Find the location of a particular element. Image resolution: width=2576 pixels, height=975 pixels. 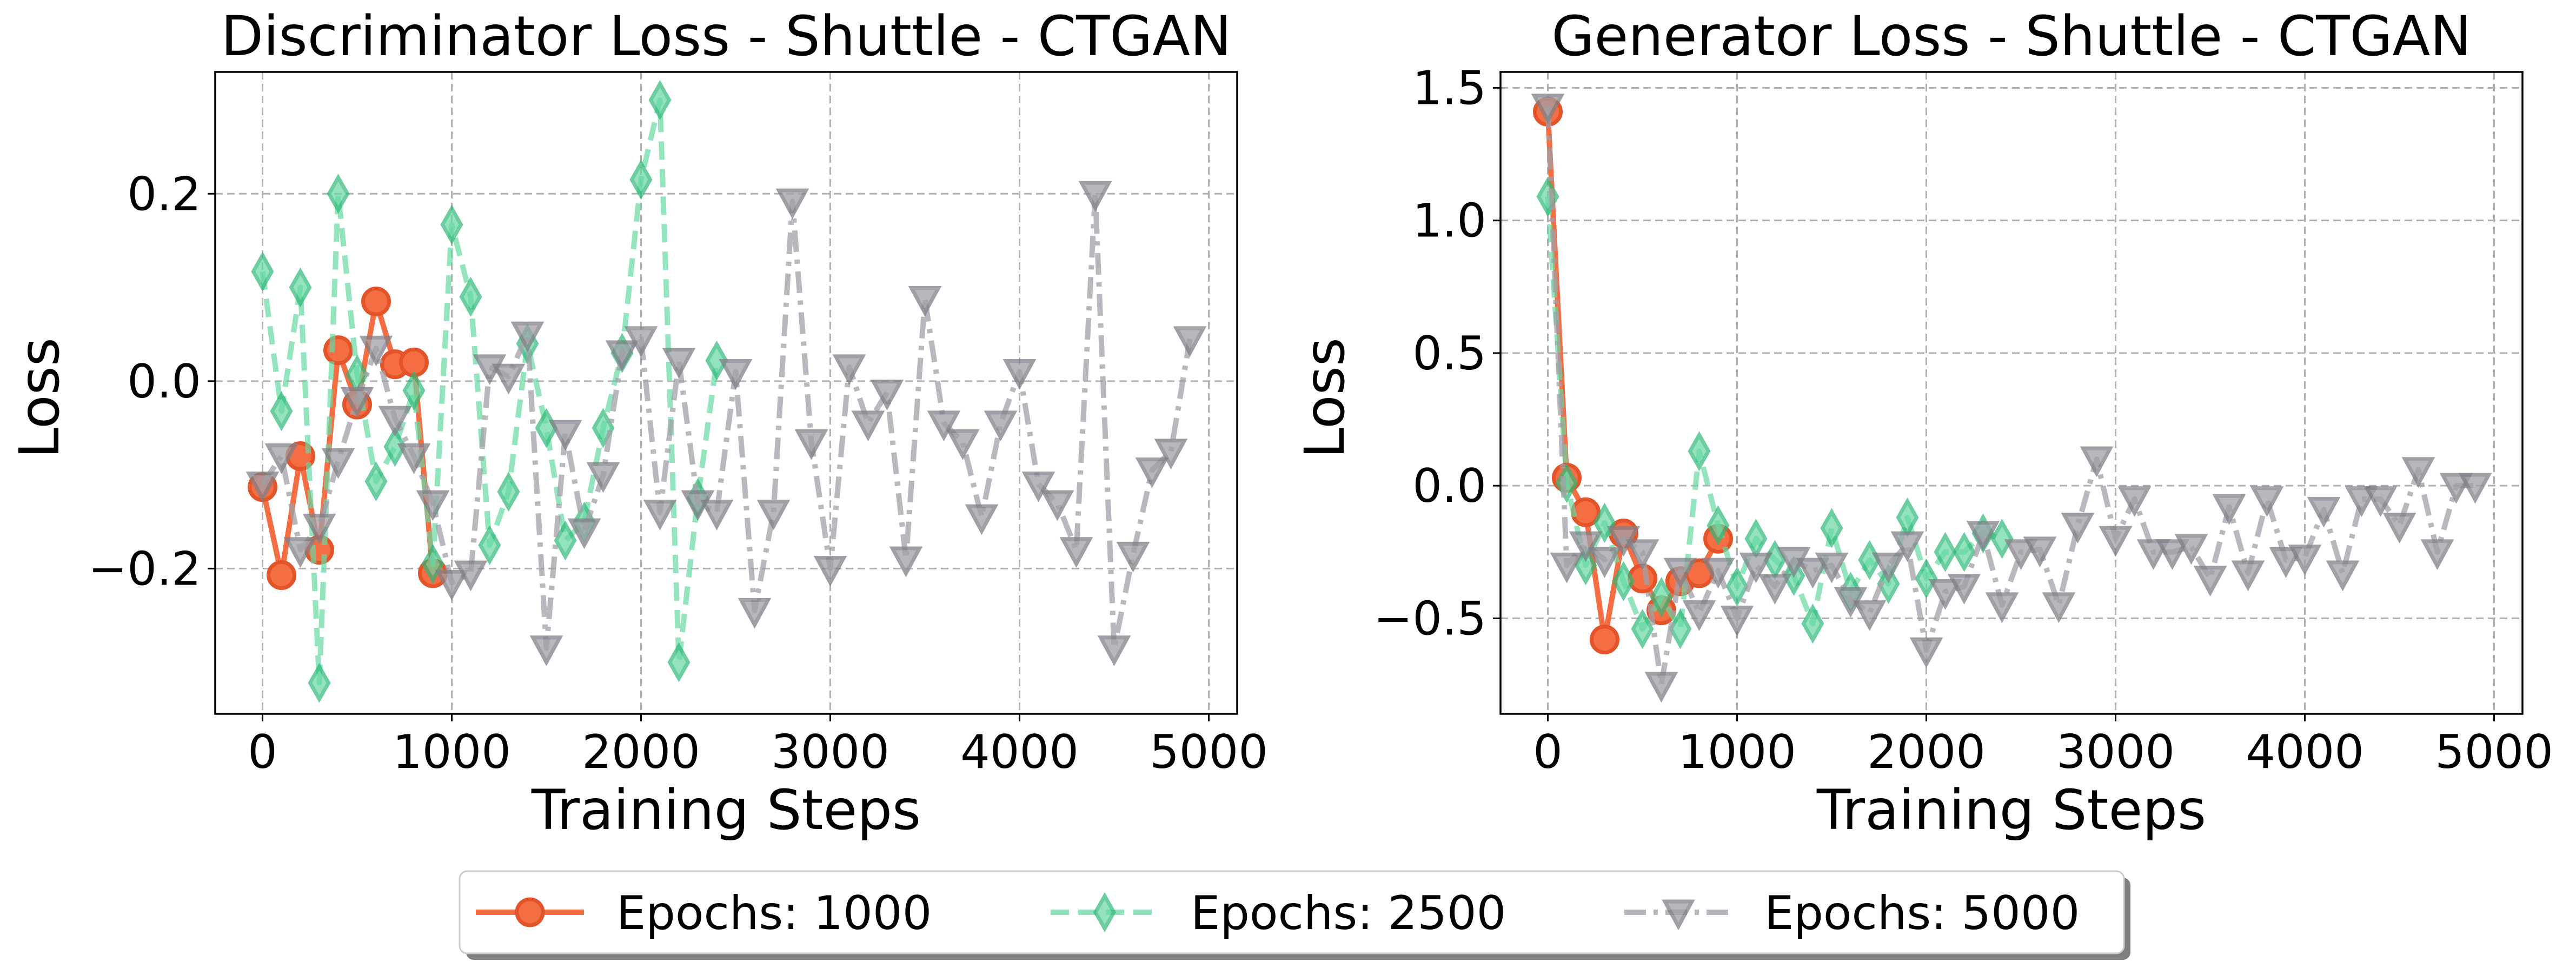

x-tick-label: 5000 is located at coordinates (2494, 752).